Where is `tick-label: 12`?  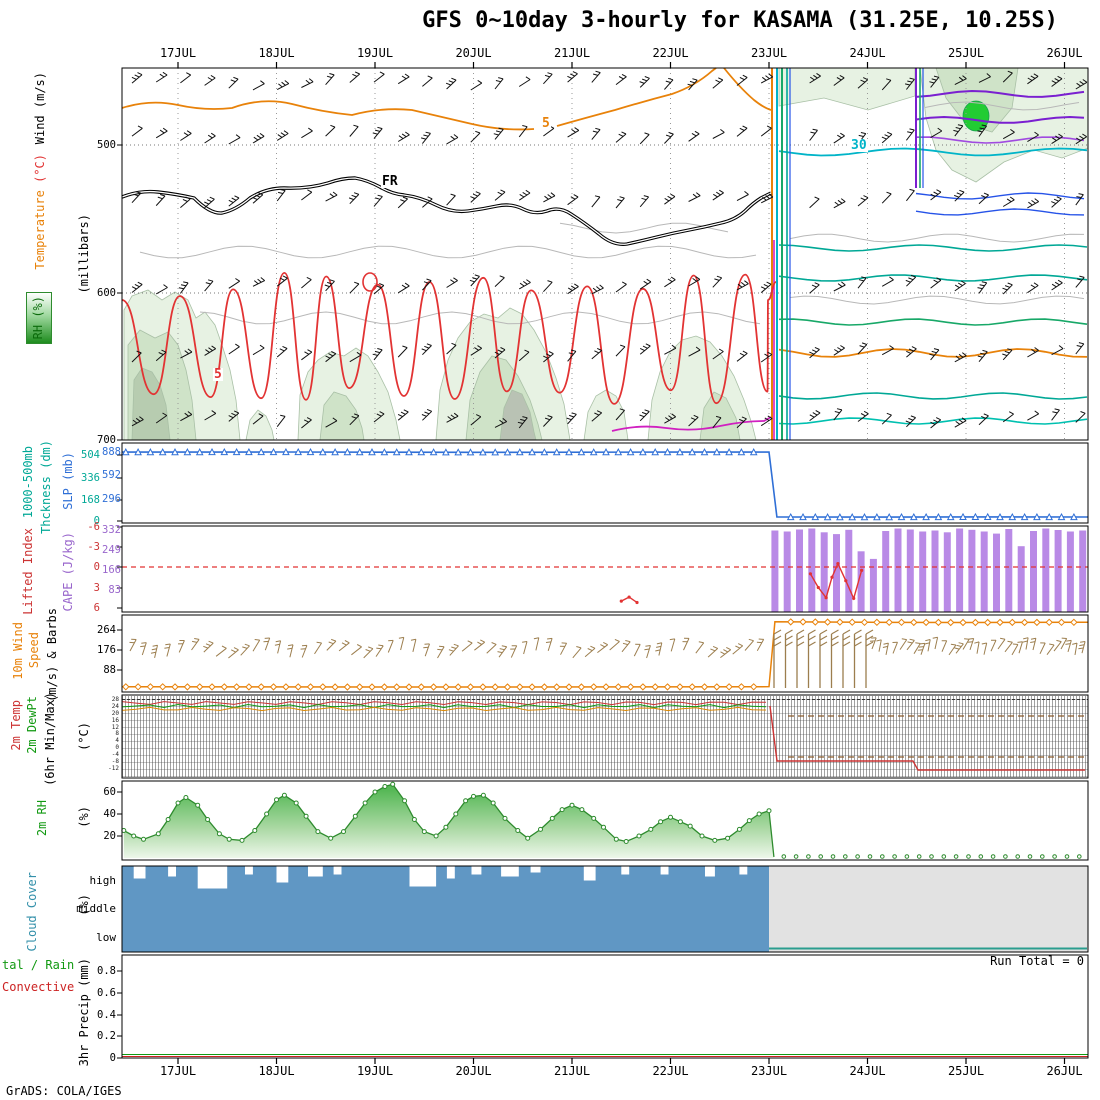 tick-label: 12 is located at coordinates (115, 727).